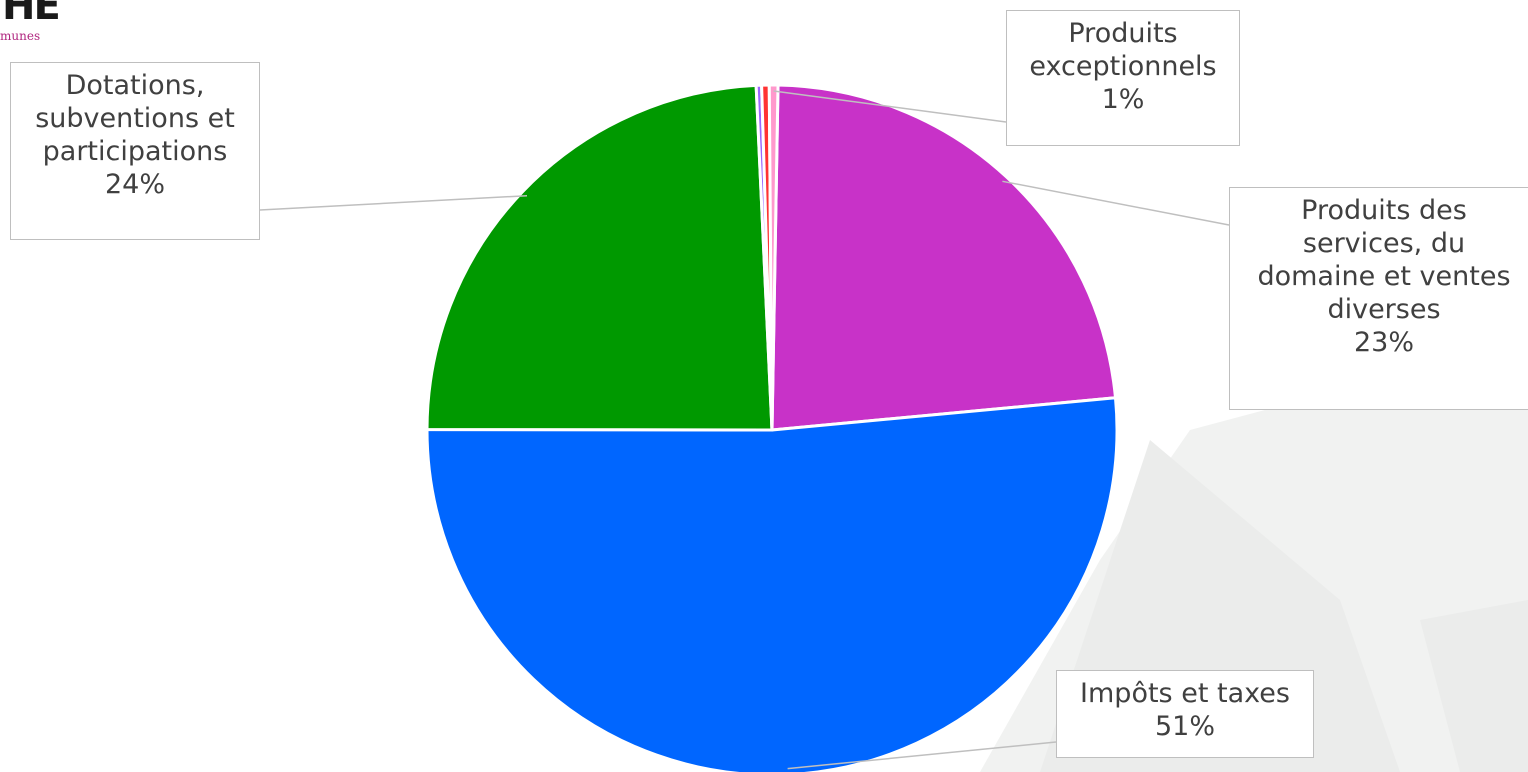  I want to click on data-label-line: Produits, so click(1123, 33).